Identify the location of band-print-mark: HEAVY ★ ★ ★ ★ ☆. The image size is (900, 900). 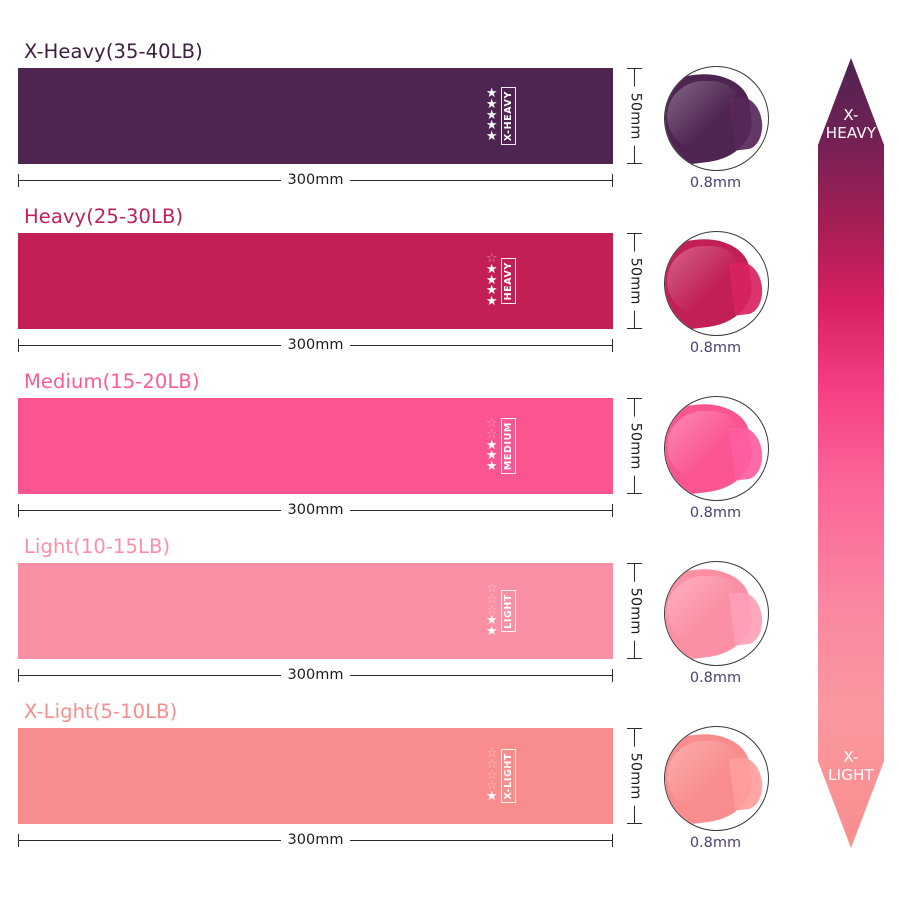
(501, 281).